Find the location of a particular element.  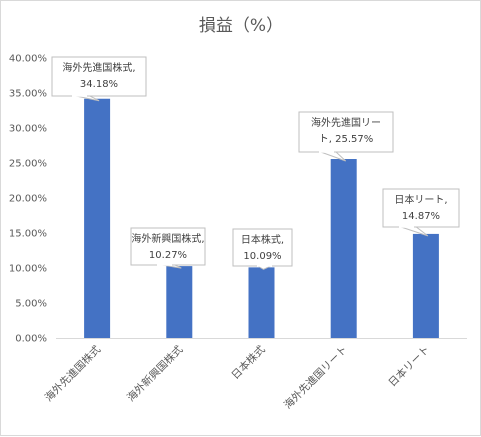

data-label-callout: 日本リート, 14.87% is located at coordinates (421, 212).